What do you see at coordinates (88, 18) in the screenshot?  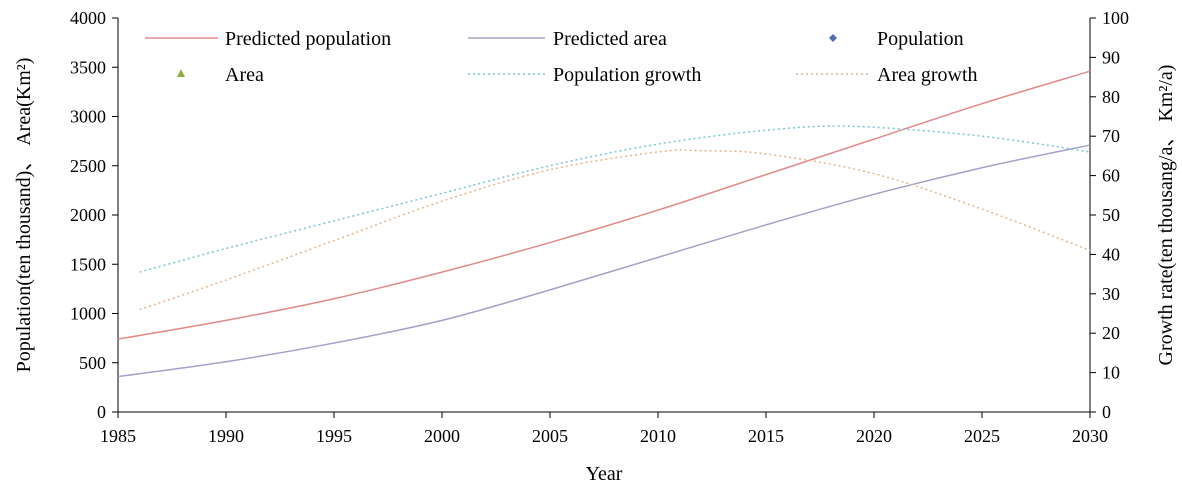 I see `y-left-tick-label: 4000` at bounding box center [88, 18].